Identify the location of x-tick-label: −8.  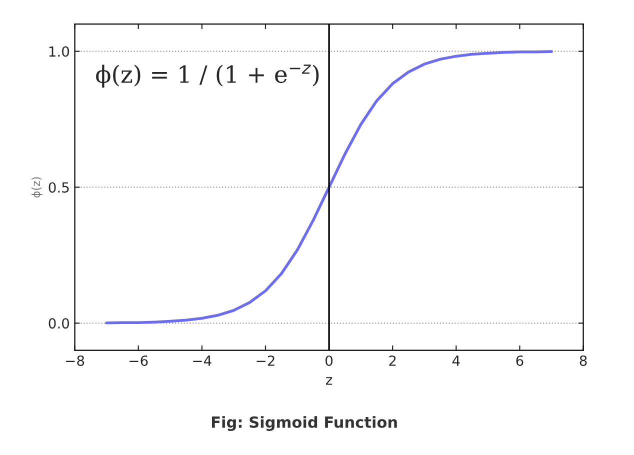
(75, 360).